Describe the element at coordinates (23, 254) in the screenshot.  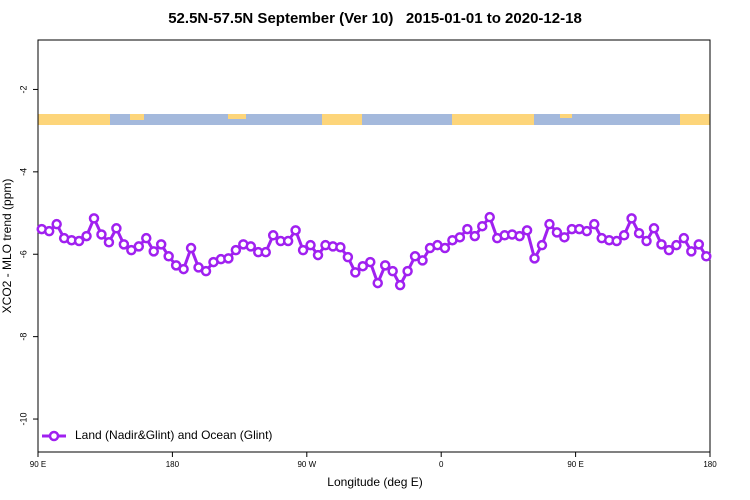
I see `y-tick-label: -6` at that location.